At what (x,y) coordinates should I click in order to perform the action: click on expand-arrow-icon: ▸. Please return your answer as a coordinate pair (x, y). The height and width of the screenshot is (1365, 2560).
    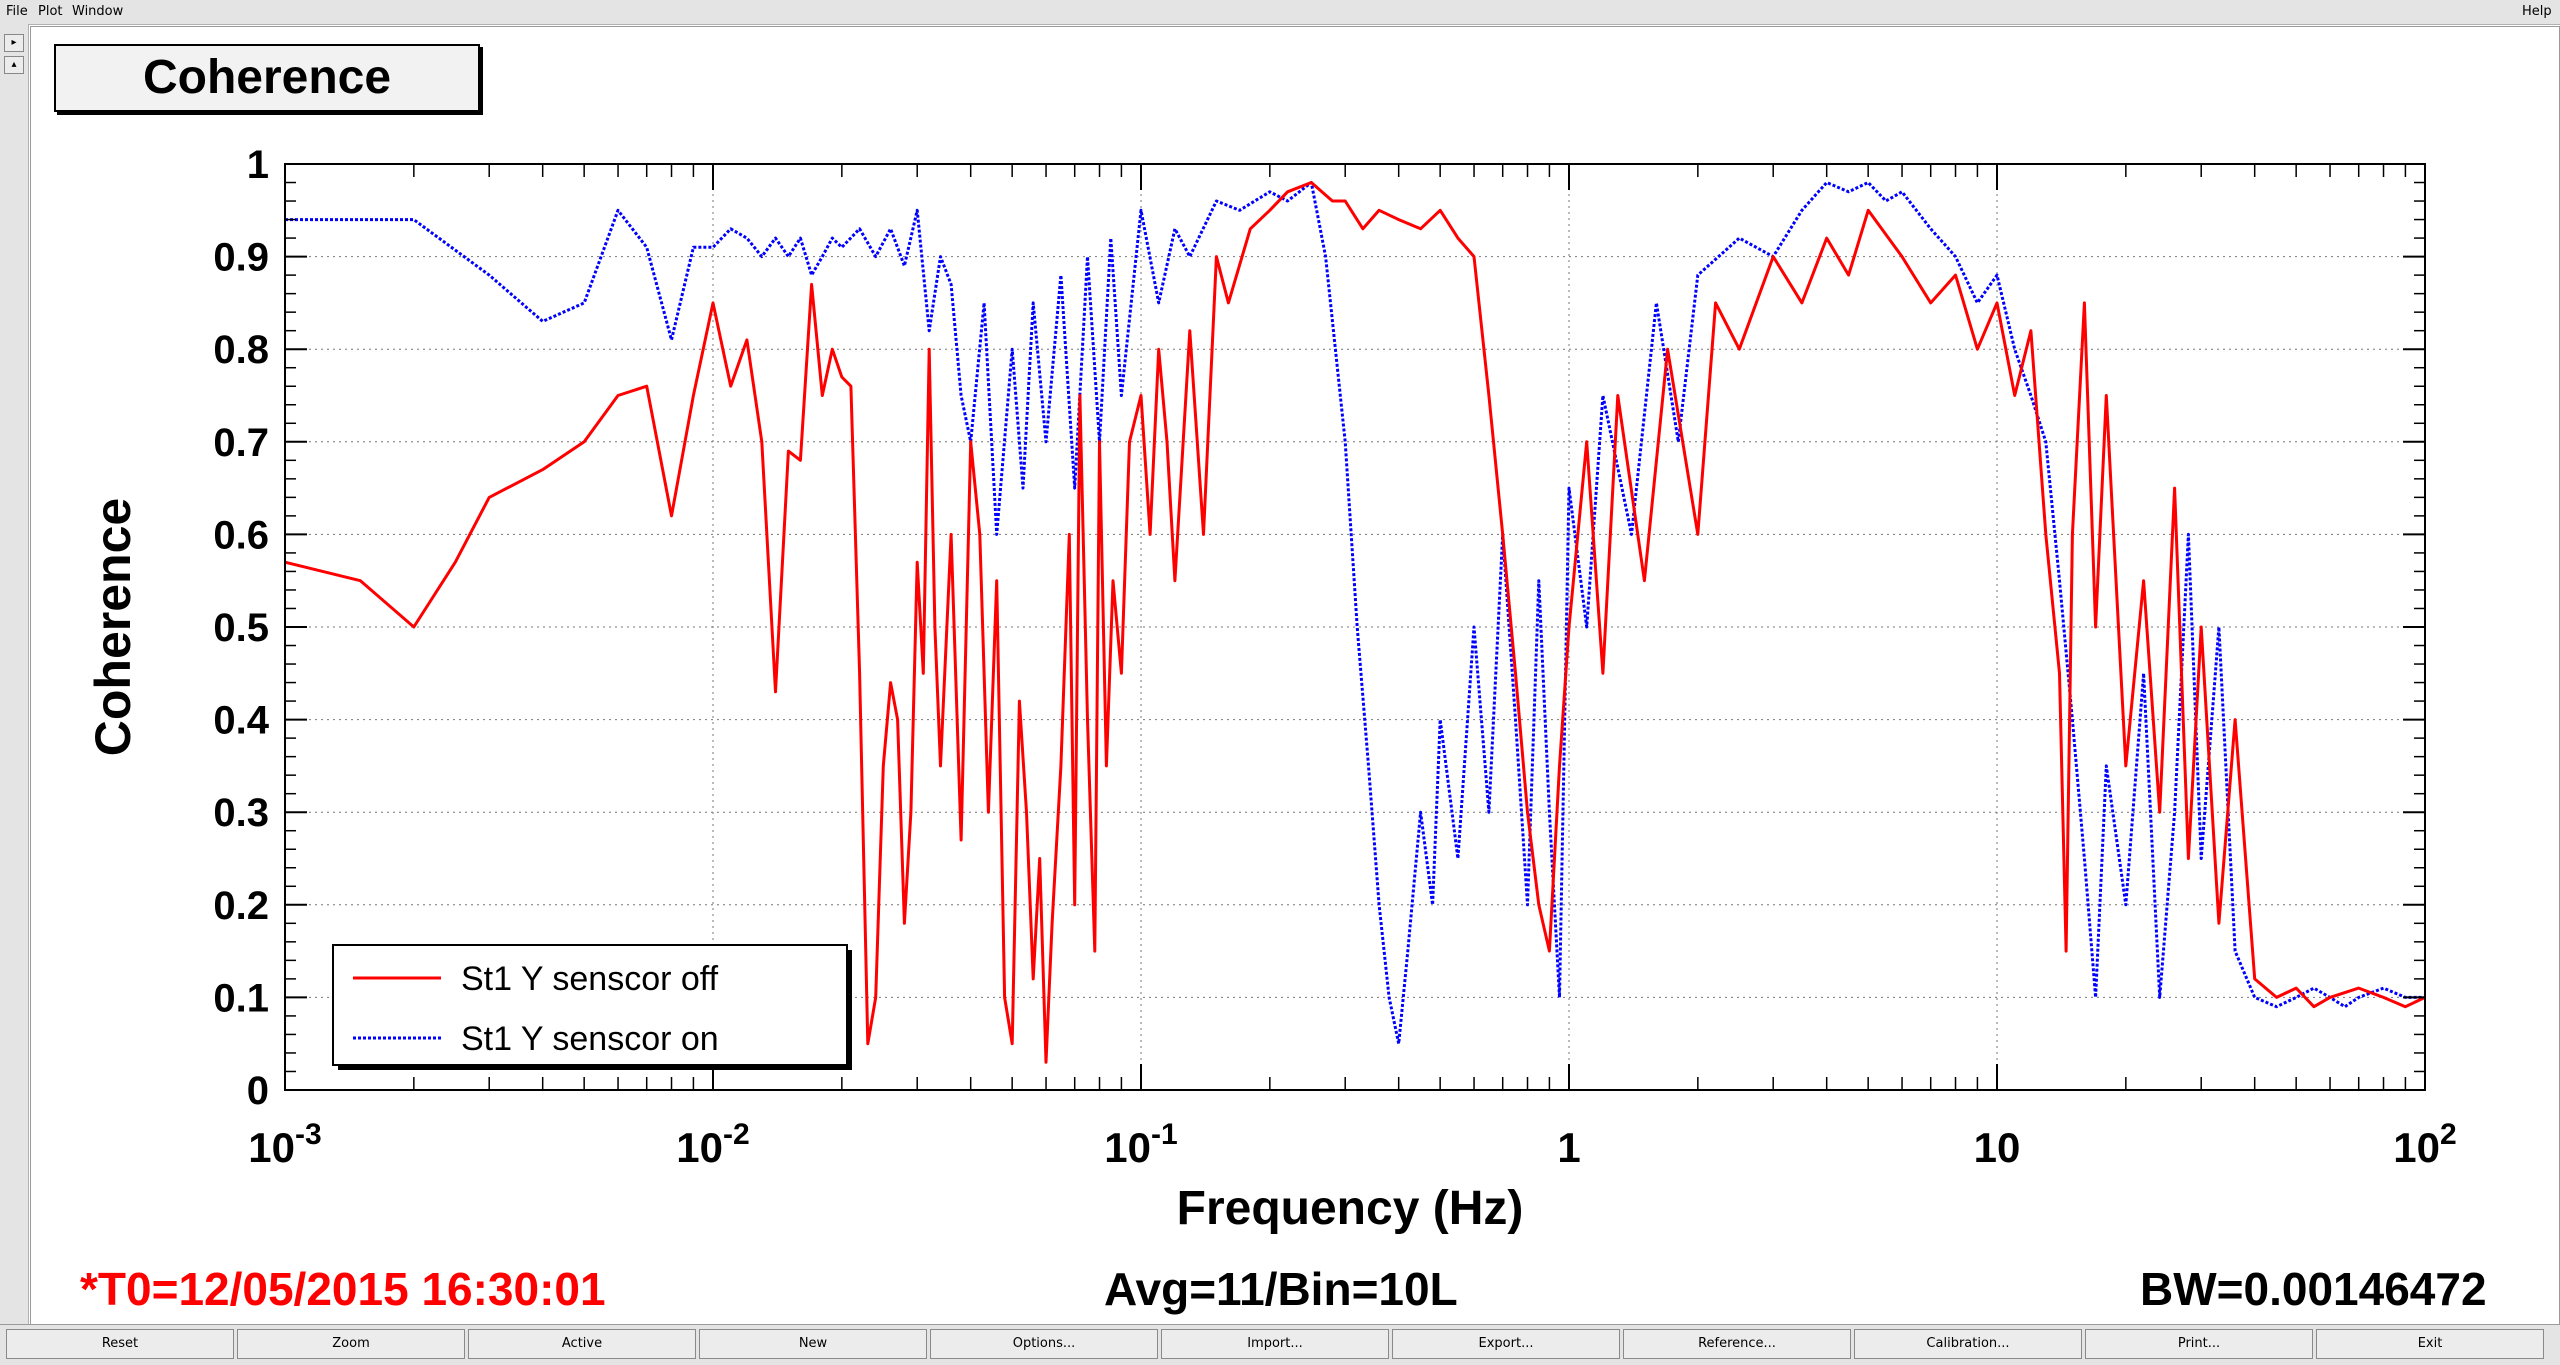
    Looking at the image, I should click on (14, 43).